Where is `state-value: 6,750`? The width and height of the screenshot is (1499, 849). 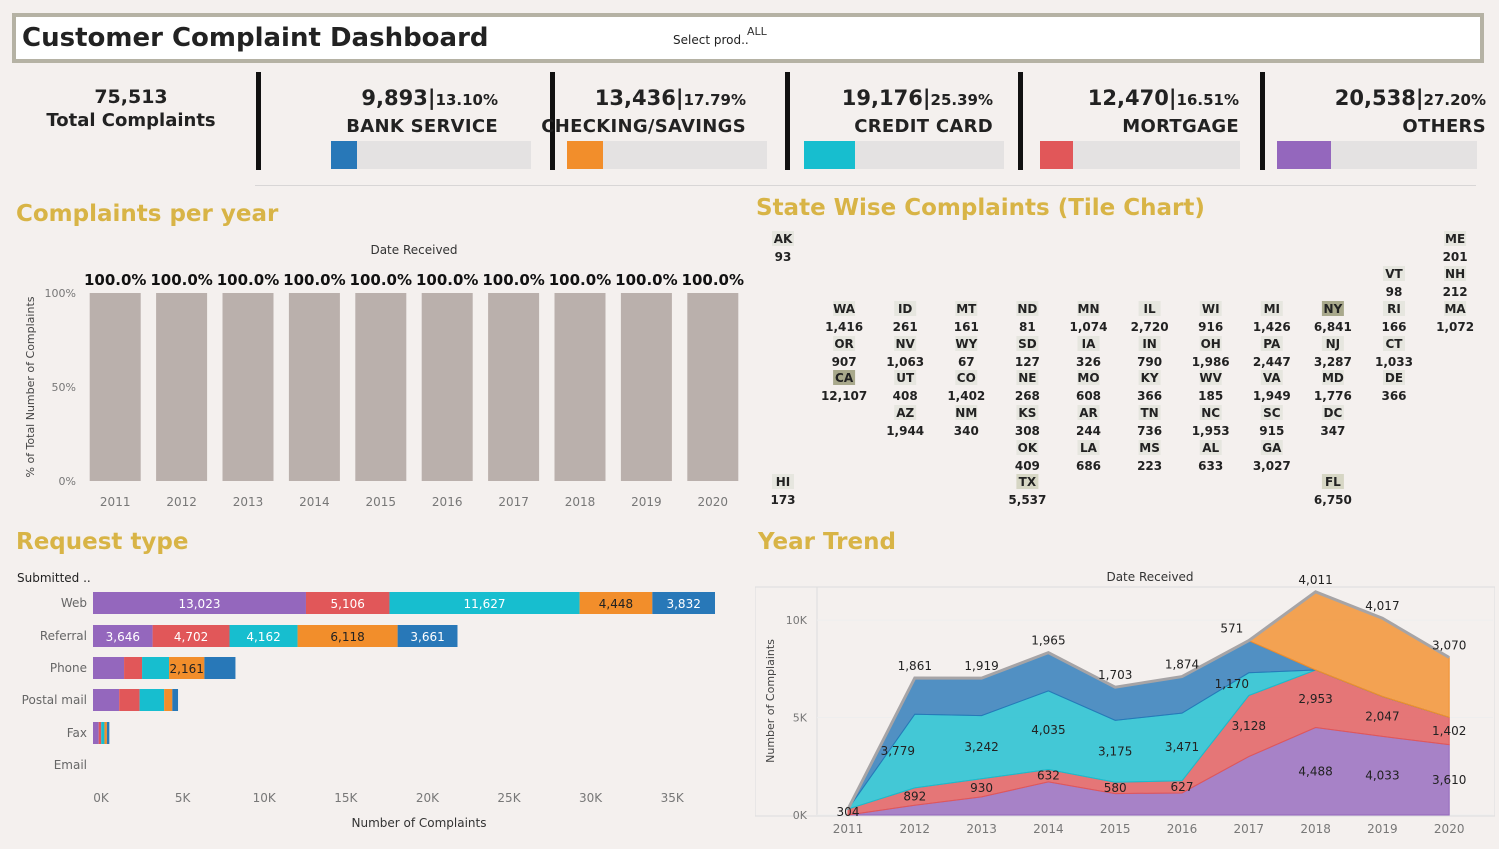
state-value: 6,750 is located at coordinates (1333, 500).